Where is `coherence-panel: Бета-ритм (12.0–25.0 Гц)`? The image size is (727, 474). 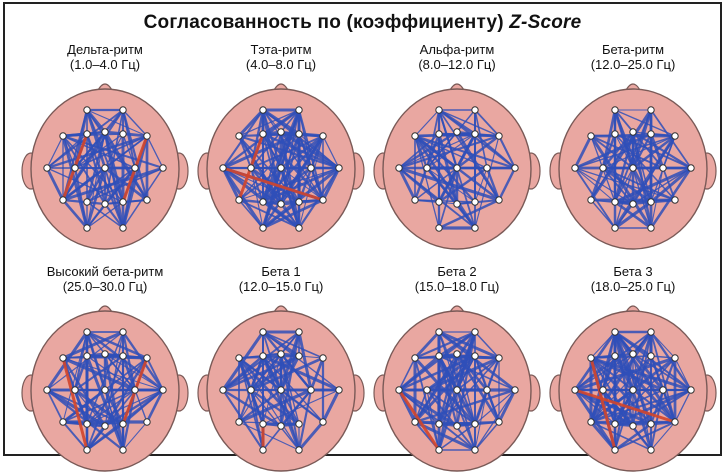 coherence-panel: Бета-ритм (12.0–25.0 Гц) is located at coordinates (633, 147).